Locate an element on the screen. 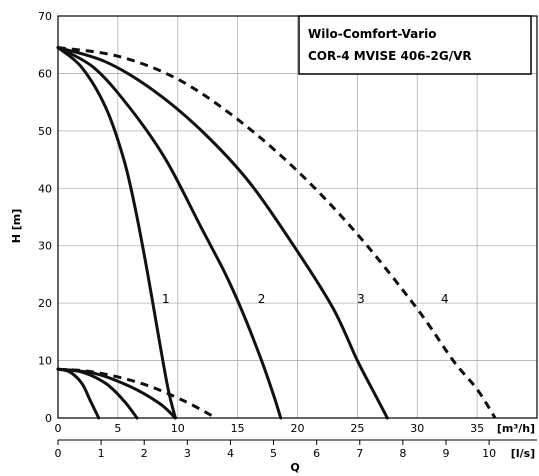 This screenshot has width=539, height=476. secondary-x-tick-label: 5 is located at coordinates (273, 453).